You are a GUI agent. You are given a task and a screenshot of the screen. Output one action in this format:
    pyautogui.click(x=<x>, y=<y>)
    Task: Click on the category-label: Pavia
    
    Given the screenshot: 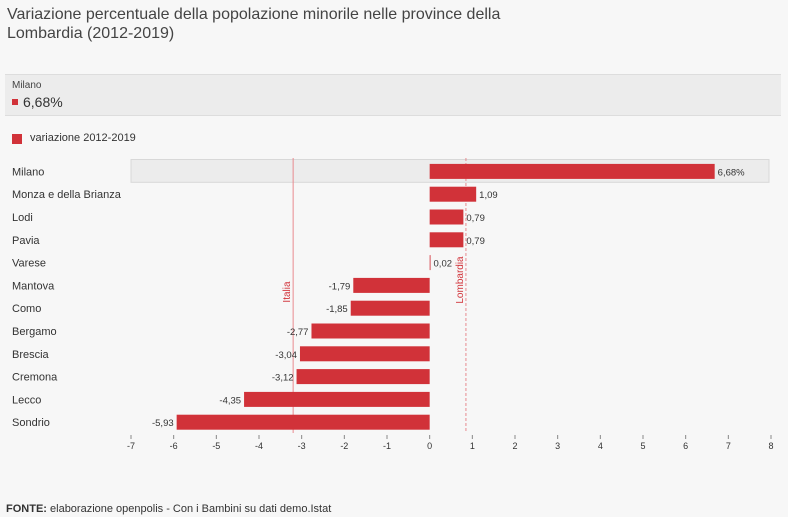 What is the action you would take?
    pyautogui.click(x=26, y=241)
    